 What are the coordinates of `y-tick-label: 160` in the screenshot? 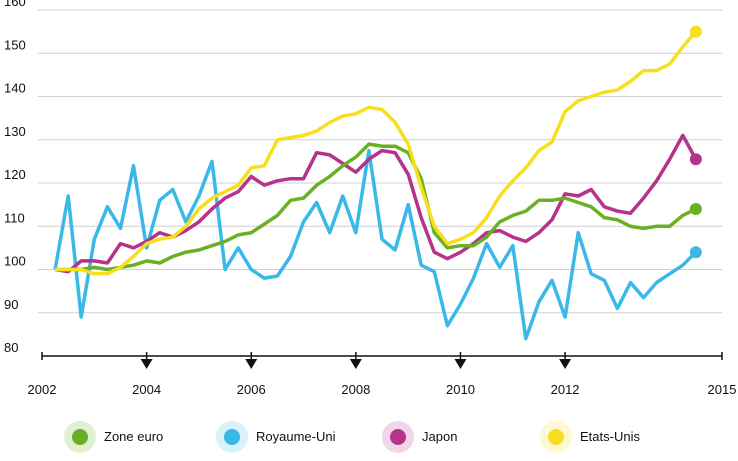 It's located at (15, 4).